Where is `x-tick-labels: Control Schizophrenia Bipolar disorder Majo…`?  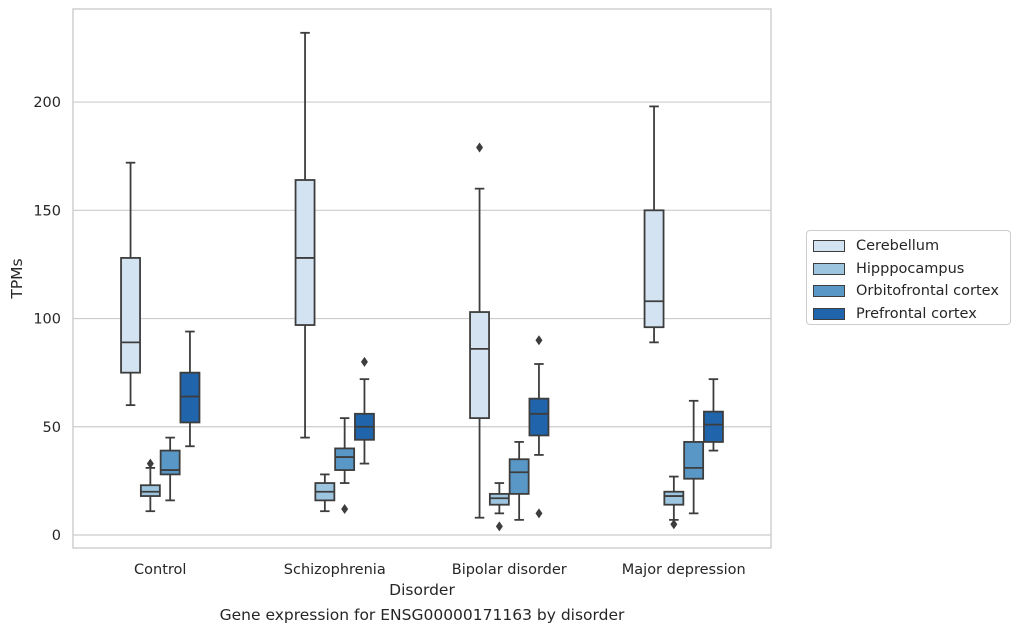 x-tick-labels: Control Schizophrenia Bipolar disorder Majo… is located at coordinates (440, 570).